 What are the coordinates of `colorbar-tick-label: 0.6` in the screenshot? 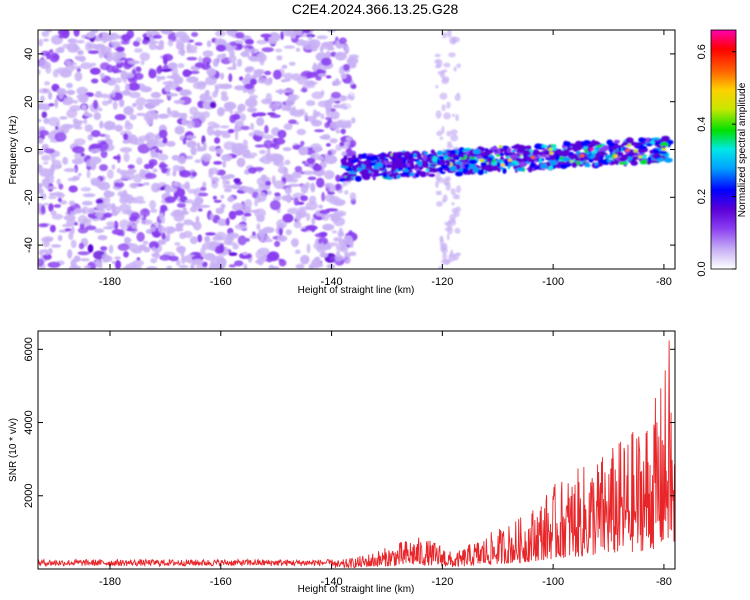 It's located at (702, 51).